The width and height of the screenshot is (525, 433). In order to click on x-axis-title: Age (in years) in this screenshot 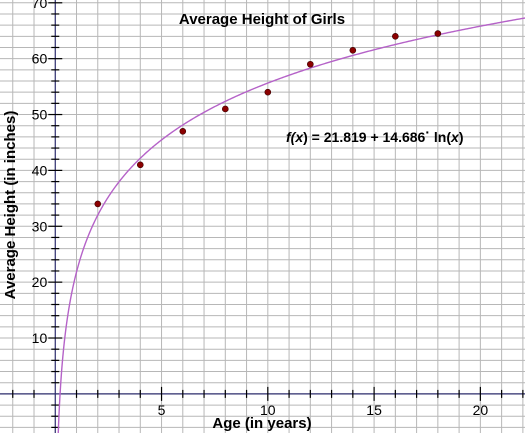, I will do `click(261, 423)`.